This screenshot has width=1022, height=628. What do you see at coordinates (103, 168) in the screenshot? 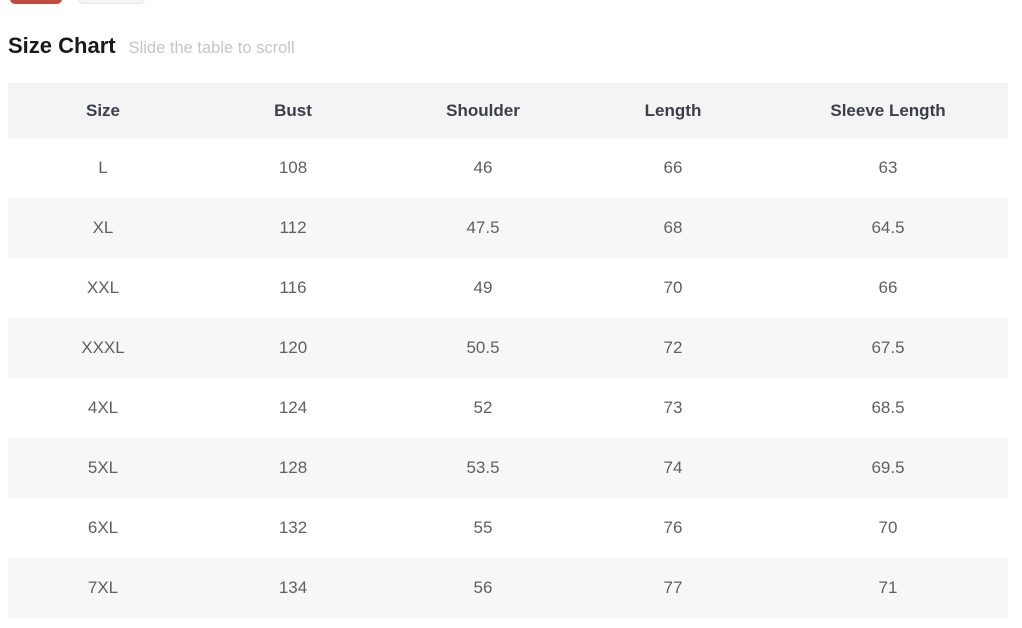
I see `cell-size: L` at bounding box center [103, 168].